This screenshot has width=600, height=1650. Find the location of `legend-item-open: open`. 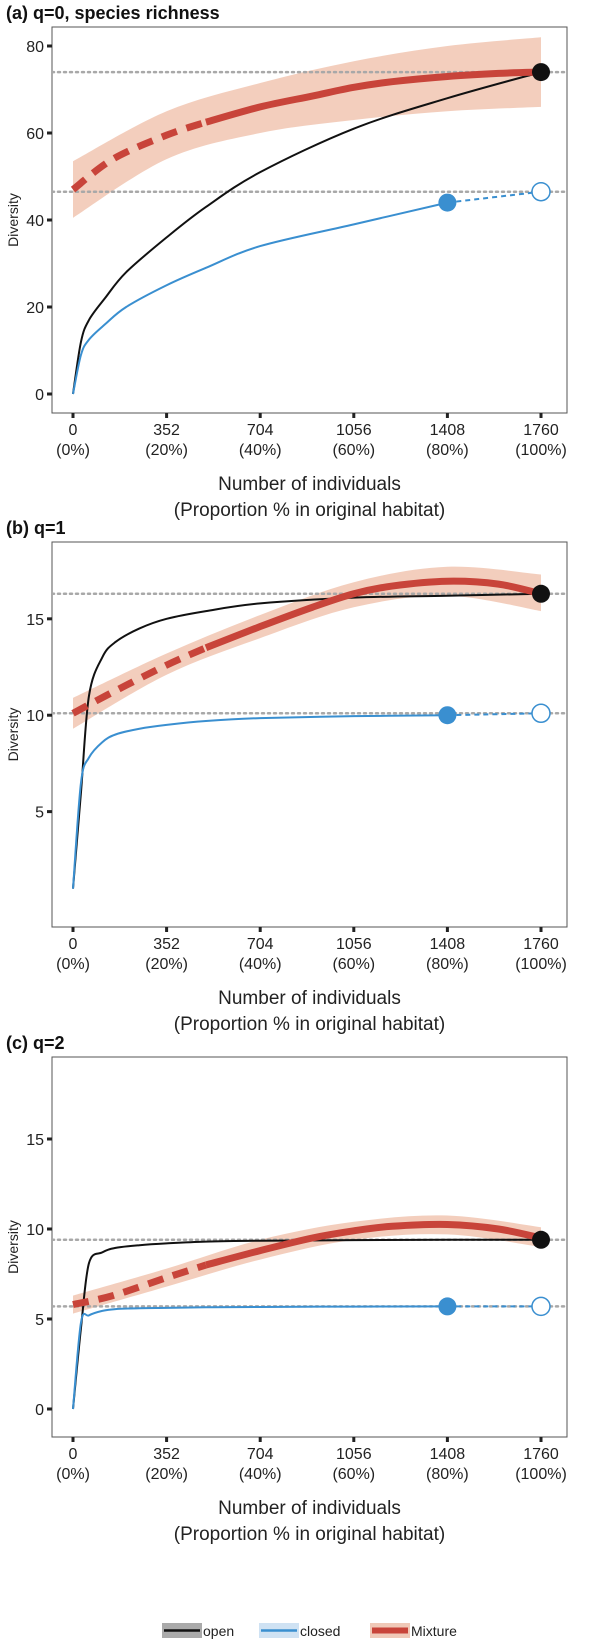

legend-item-open: open is located at coordinates (198, 1631).